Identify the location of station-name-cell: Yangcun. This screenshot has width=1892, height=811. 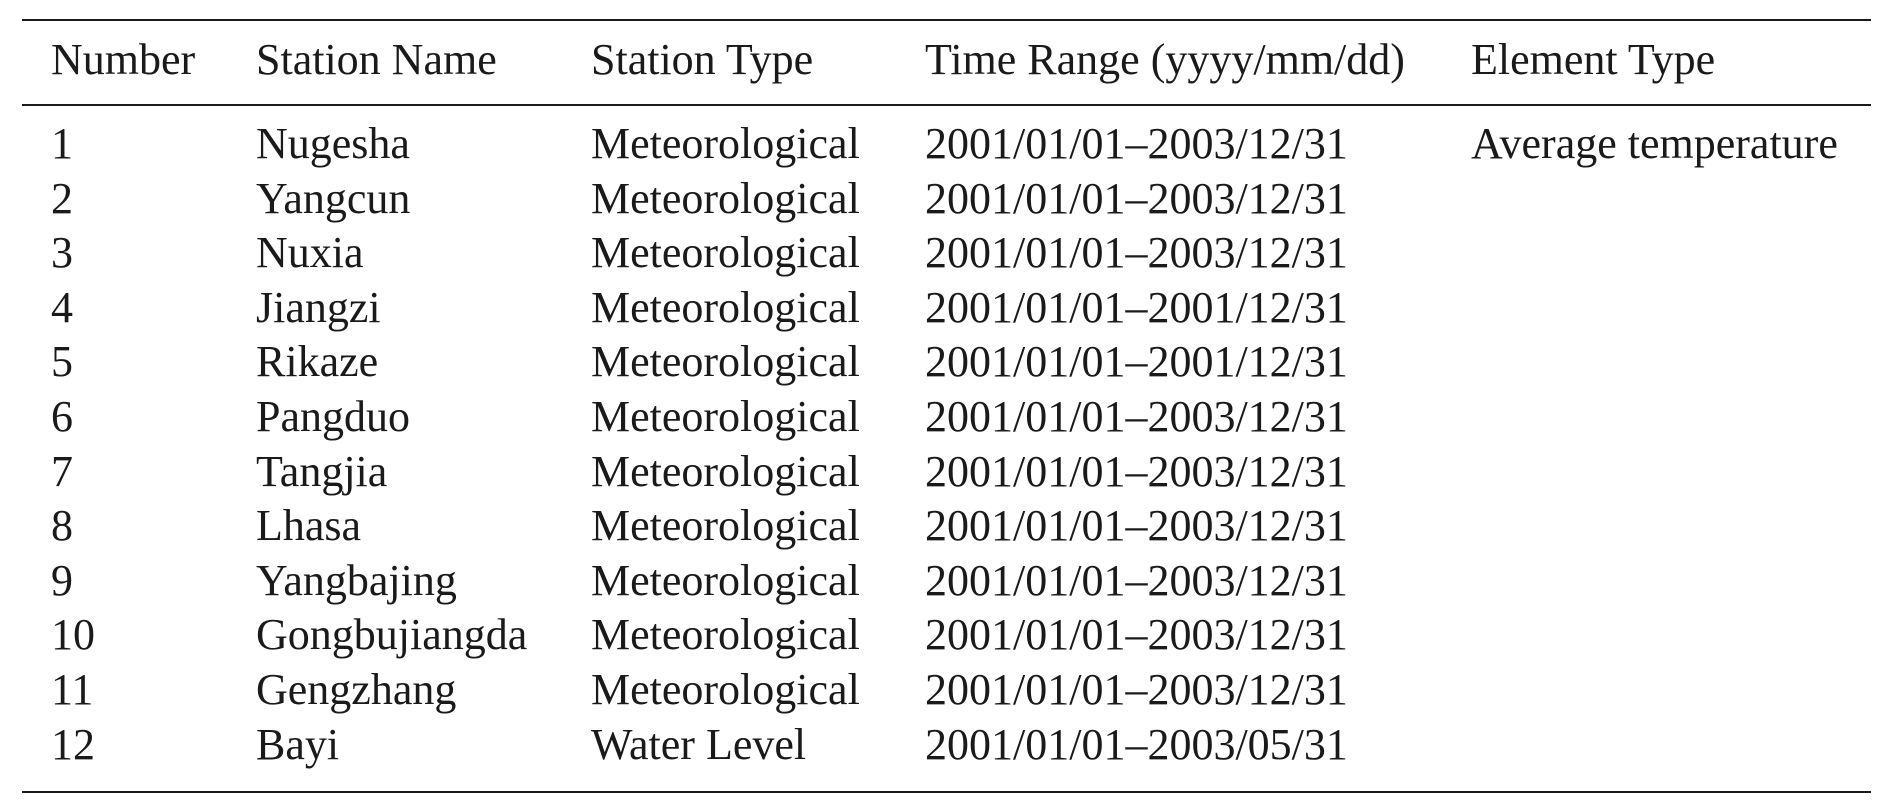
(333, 198).